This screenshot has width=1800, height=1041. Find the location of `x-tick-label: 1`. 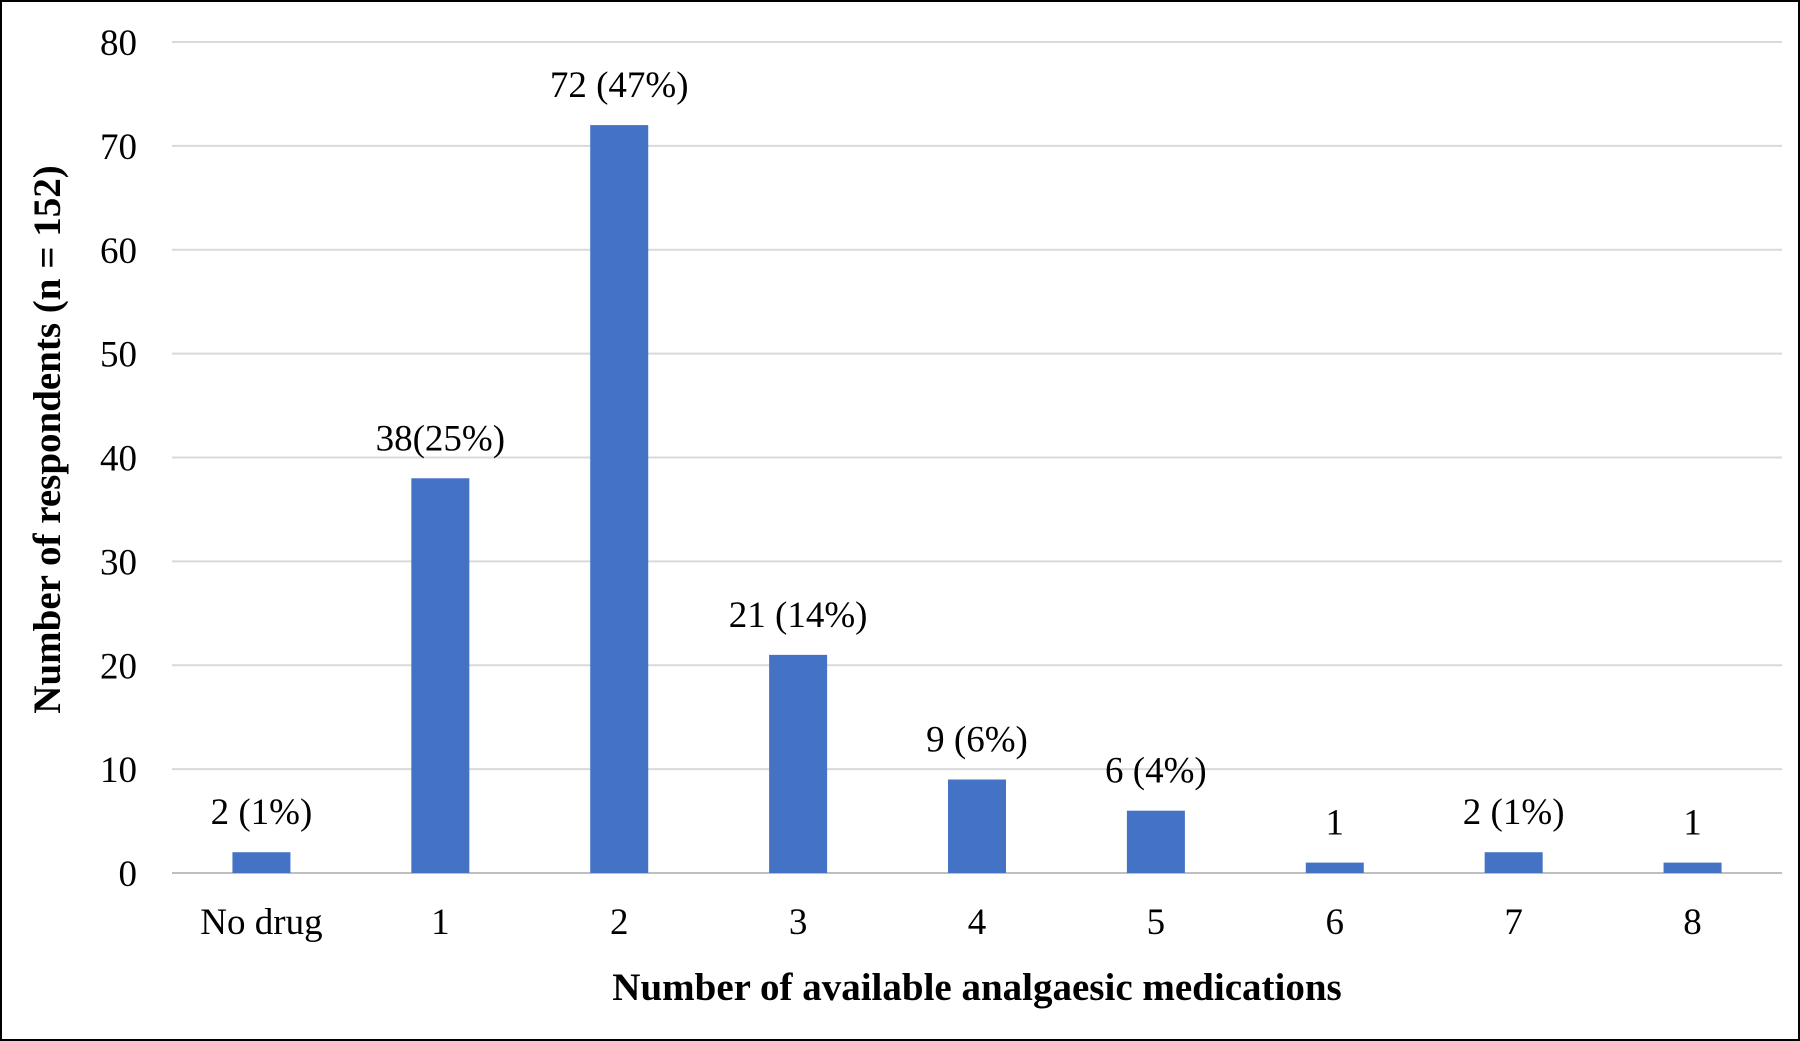

x-tick-label: 1 is located at coordinates (440, 922).